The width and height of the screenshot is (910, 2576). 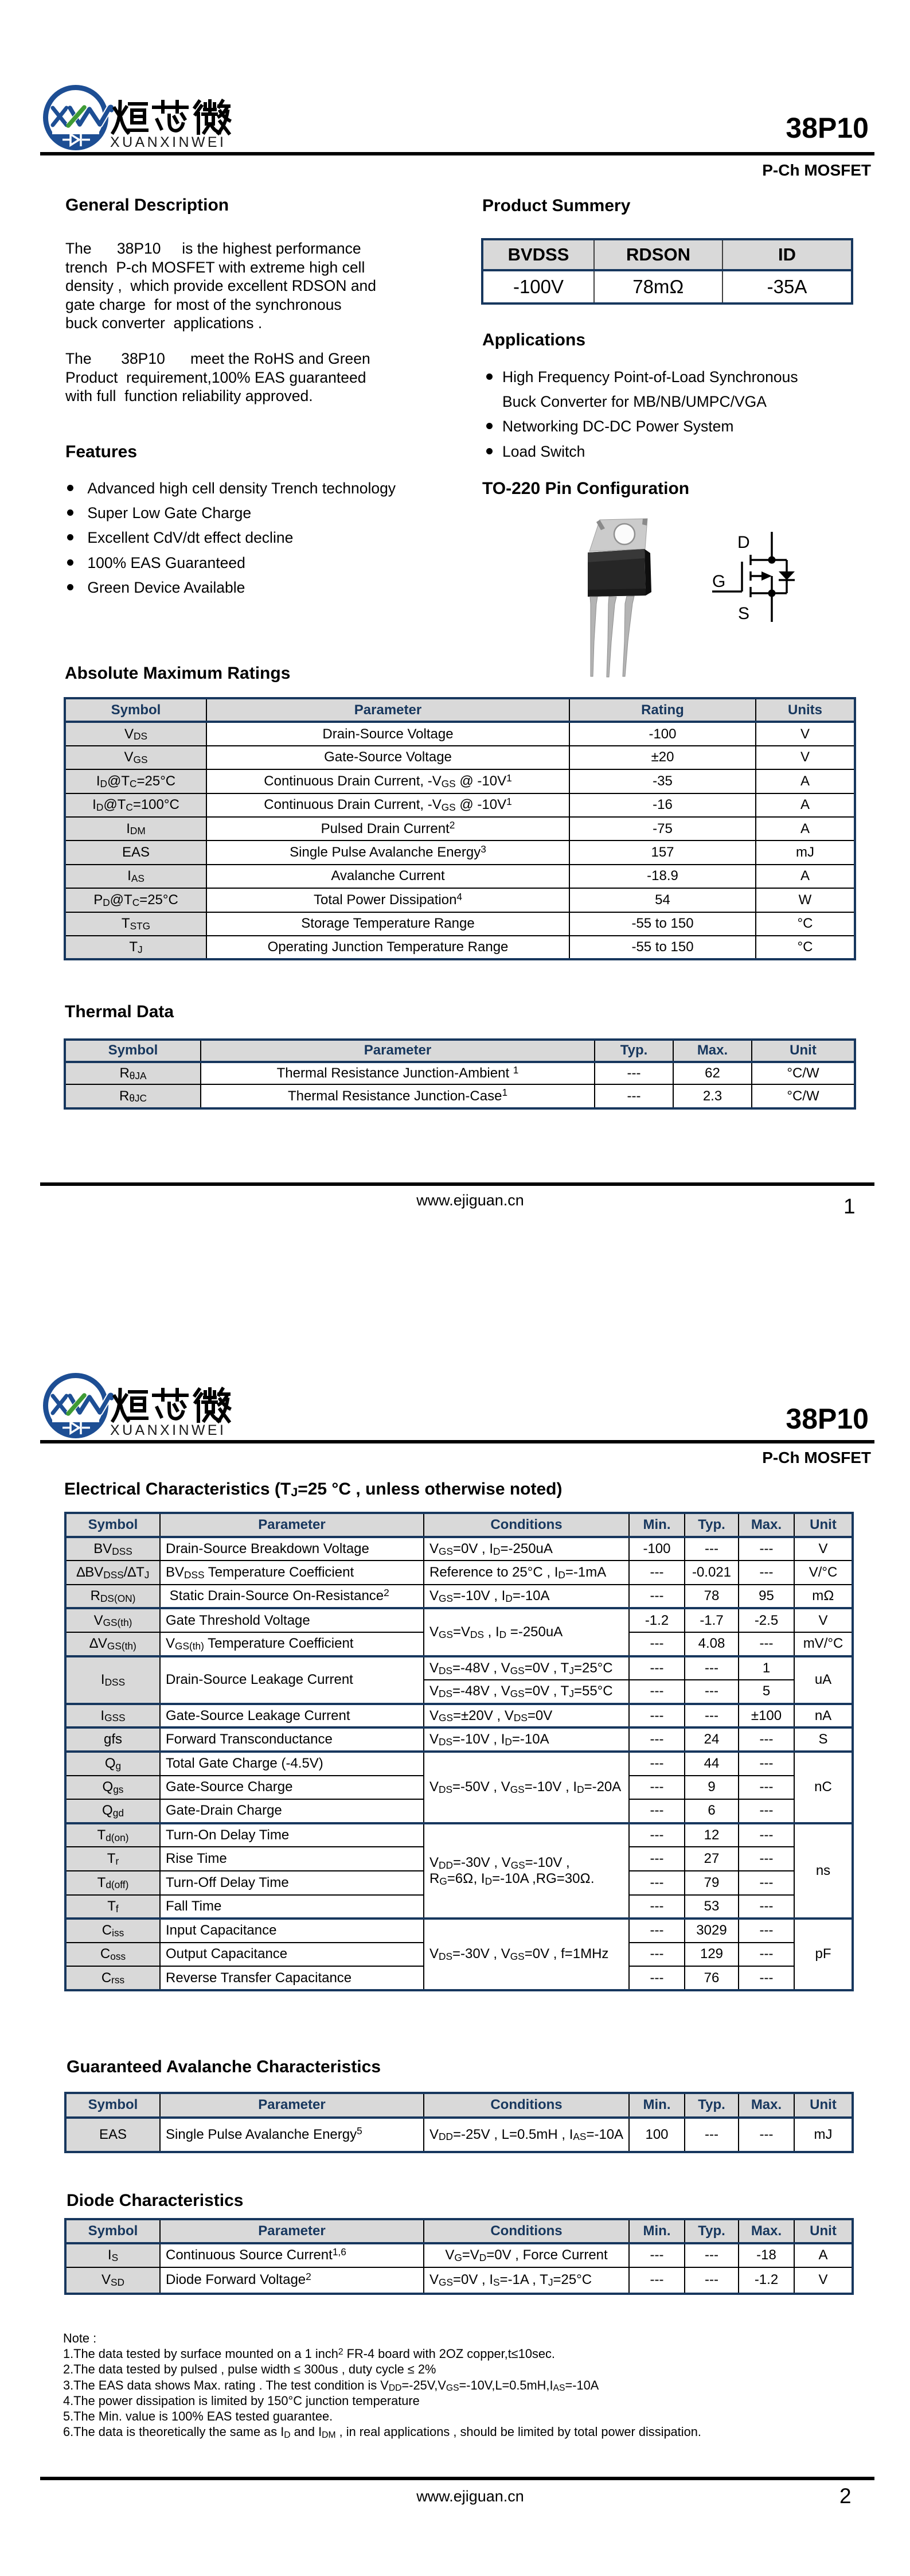 I want to click on svg-text: G, so click(x=718, y=581).